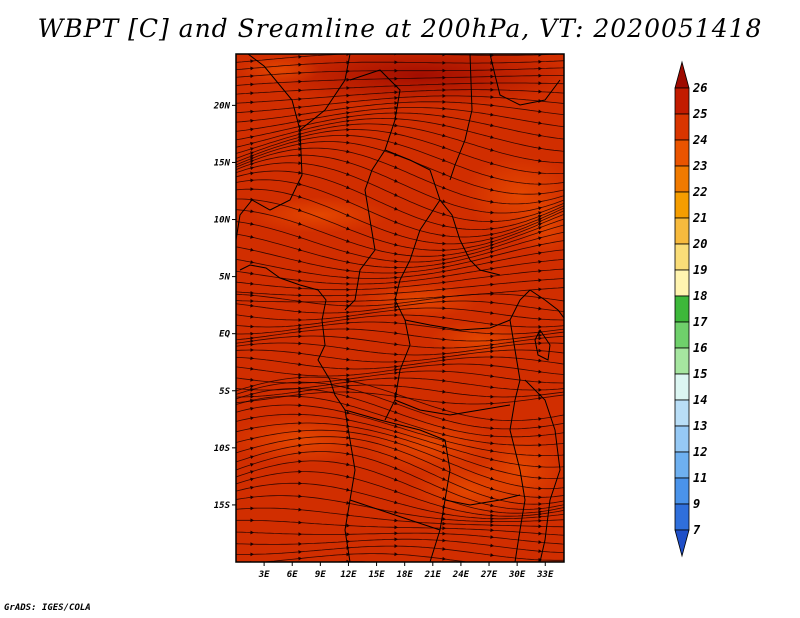 This screenshot has height=618, width=800. Describe the element at coordinates (406, 571) in the screenshot. I see `x-axis: 3E 6E 9E 12E 15E 18E 21E 24E 27E 30E 33E` at that location.